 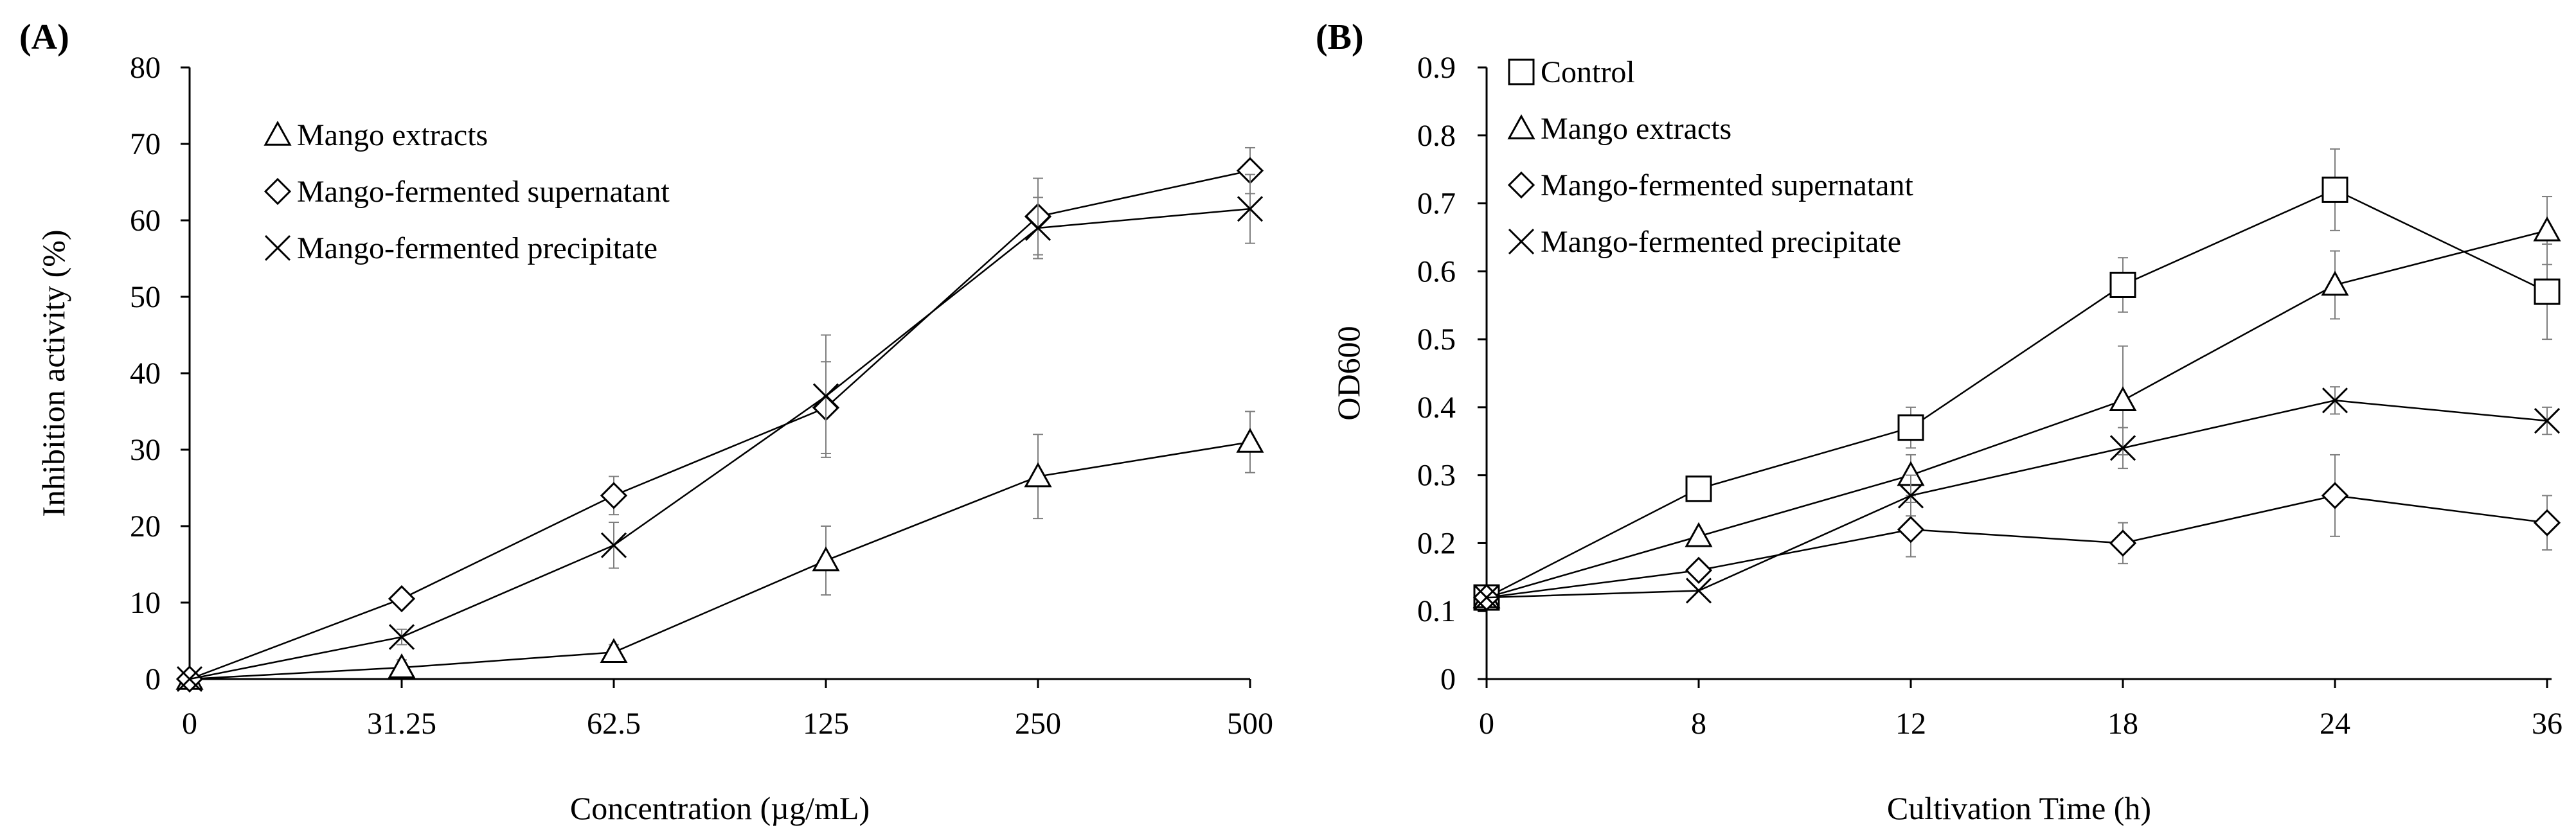 I want to click on y-tick-label: 0.3, so click(x=1436, y=476).